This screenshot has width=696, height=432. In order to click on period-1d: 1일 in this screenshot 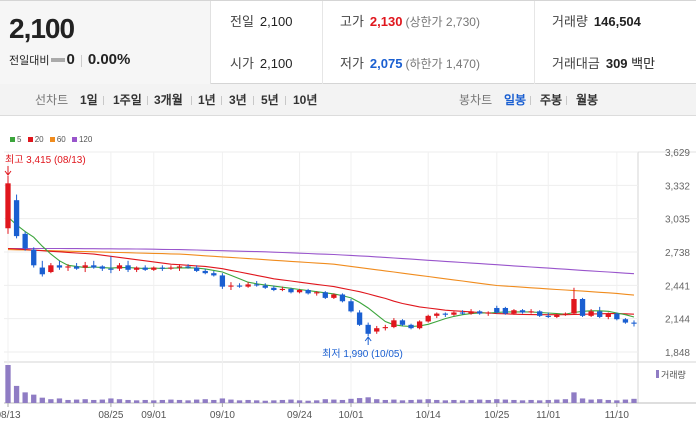, I will do `click(89, 100)`.